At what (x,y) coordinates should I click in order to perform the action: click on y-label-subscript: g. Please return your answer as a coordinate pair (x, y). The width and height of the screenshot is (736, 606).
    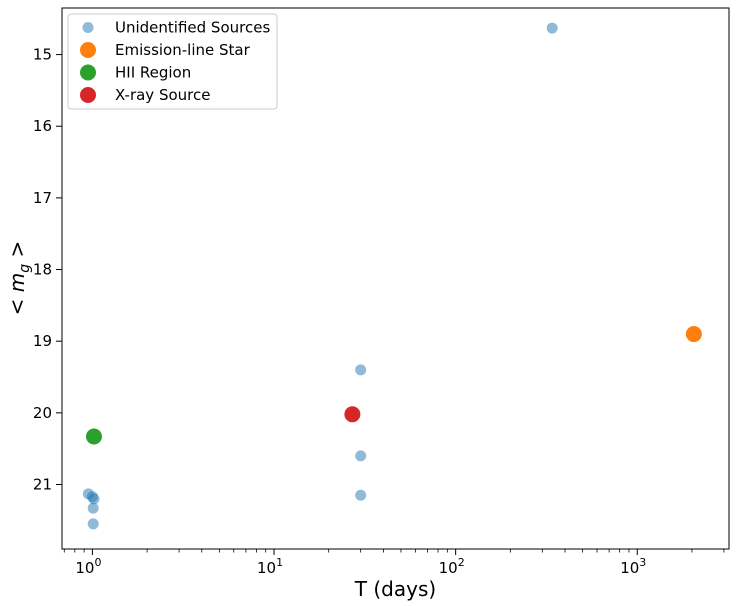
    Looking at the image, I should click on (25, 268).